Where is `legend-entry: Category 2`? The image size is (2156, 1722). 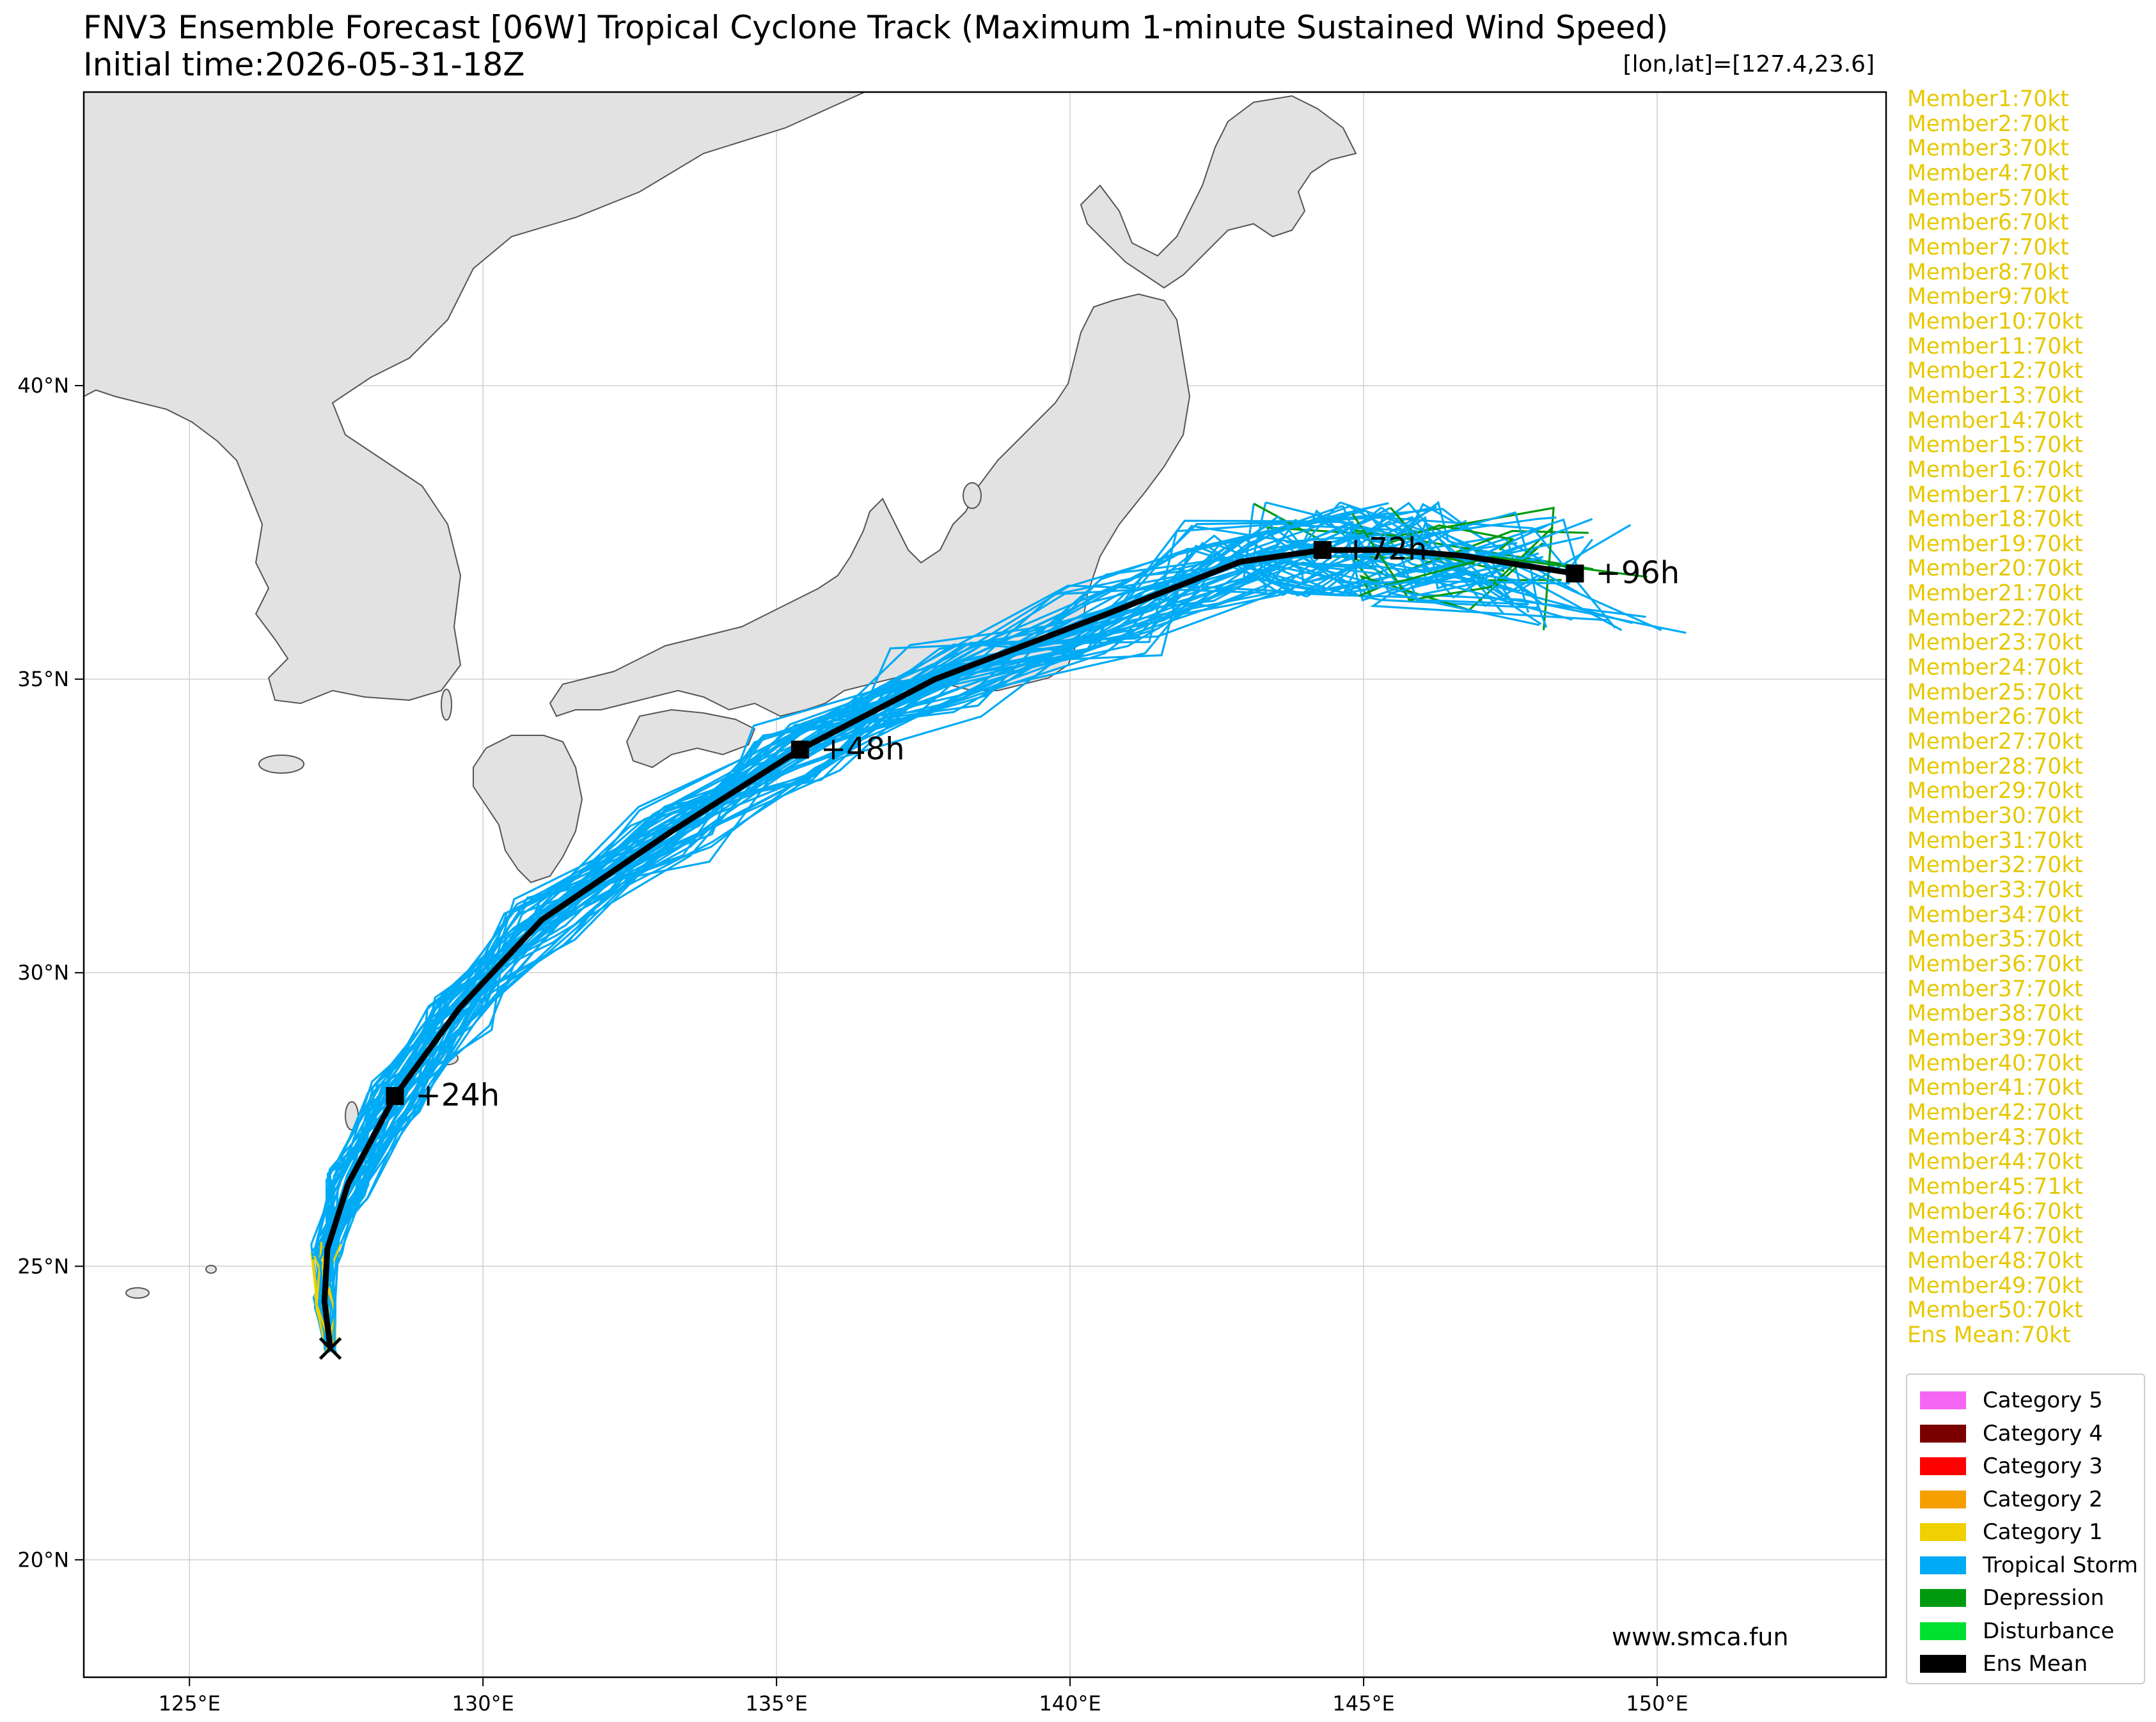 legend-entry: Category 2 is located at coordinates (2011, 1499).